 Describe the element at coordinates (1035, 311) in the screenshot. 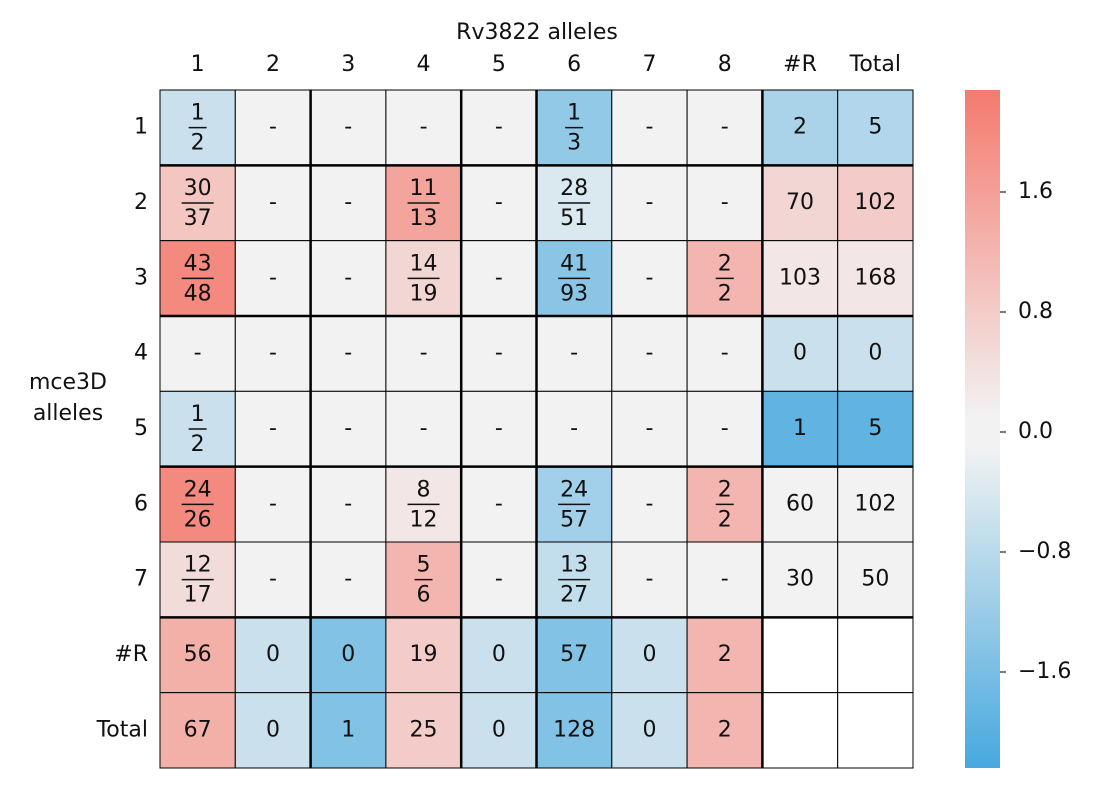

I see `colorbar-tick-label: 0.8` at that location.